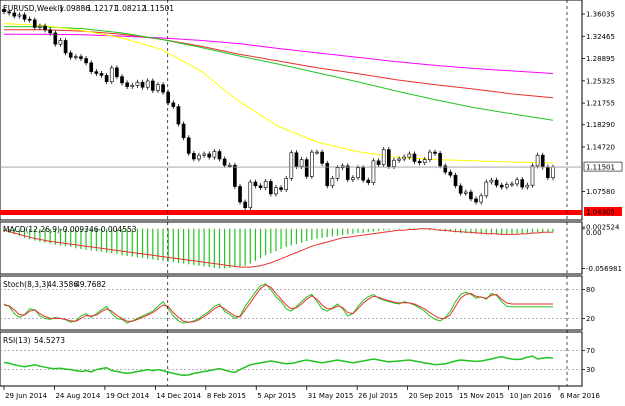 The height and width of the screenshot is (406, 625). I want to click on price-tick-label: 1.25325, so click(600, 81).